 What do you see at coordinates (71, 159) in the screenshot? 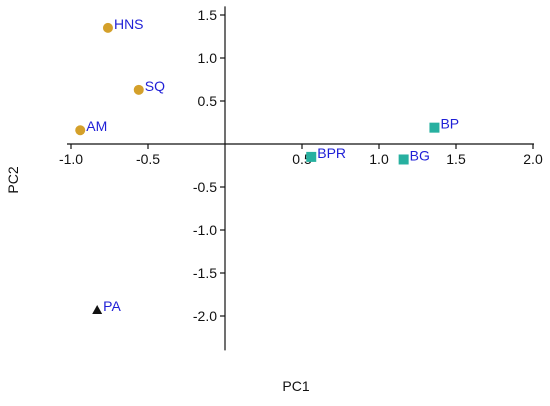
I see `x-tick-label: -1.0` at bounding box center [71, 159].